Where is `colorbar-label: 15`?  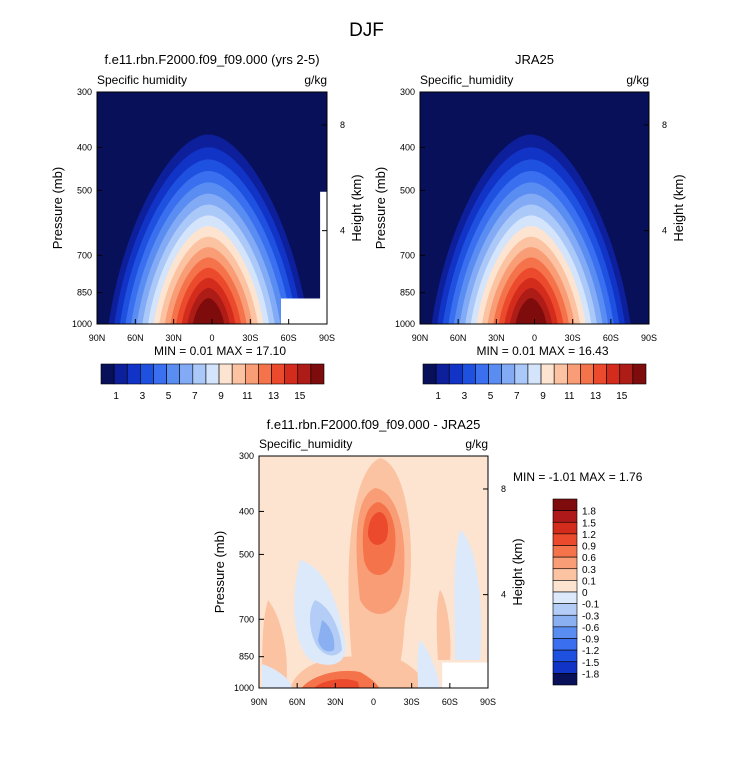 colorbar-label: 15 is located at coordinates (300, 396).